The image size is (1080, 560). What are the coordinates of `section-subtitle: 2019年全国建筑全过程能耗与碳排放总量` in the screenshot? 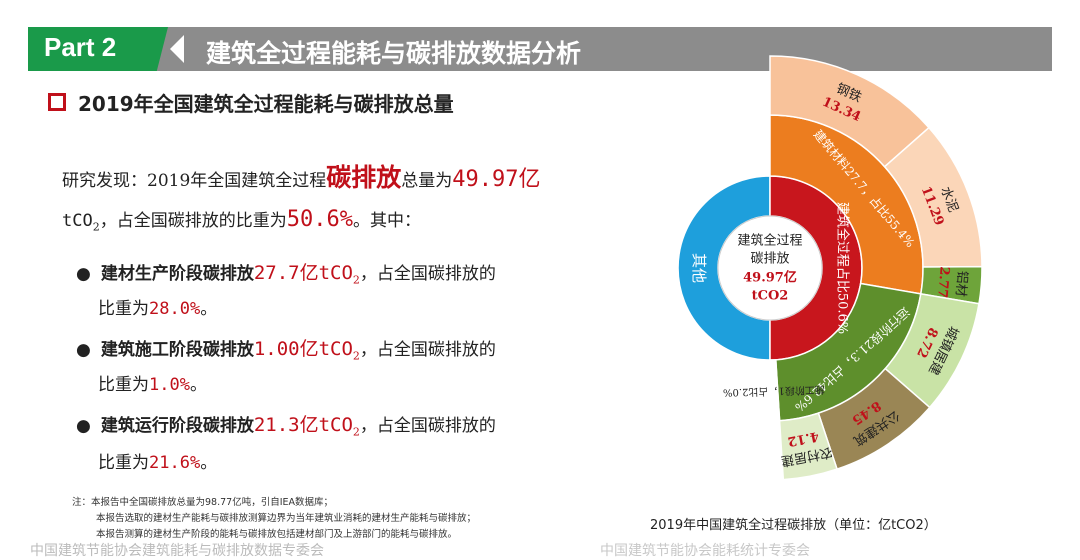 It's located at (251, 102).